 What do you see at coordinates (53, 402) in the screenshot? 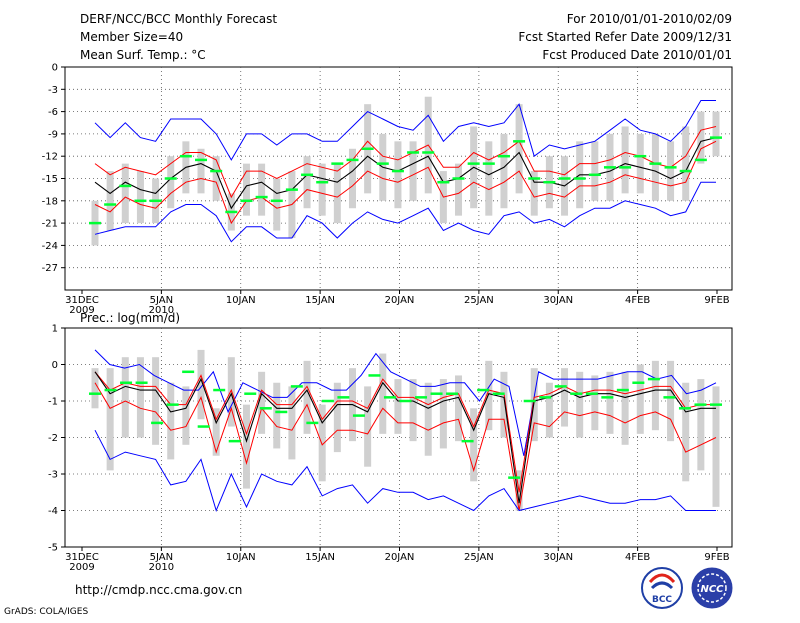
I see `prec-y-tick-label: -1` at bounding box center [53, 402].